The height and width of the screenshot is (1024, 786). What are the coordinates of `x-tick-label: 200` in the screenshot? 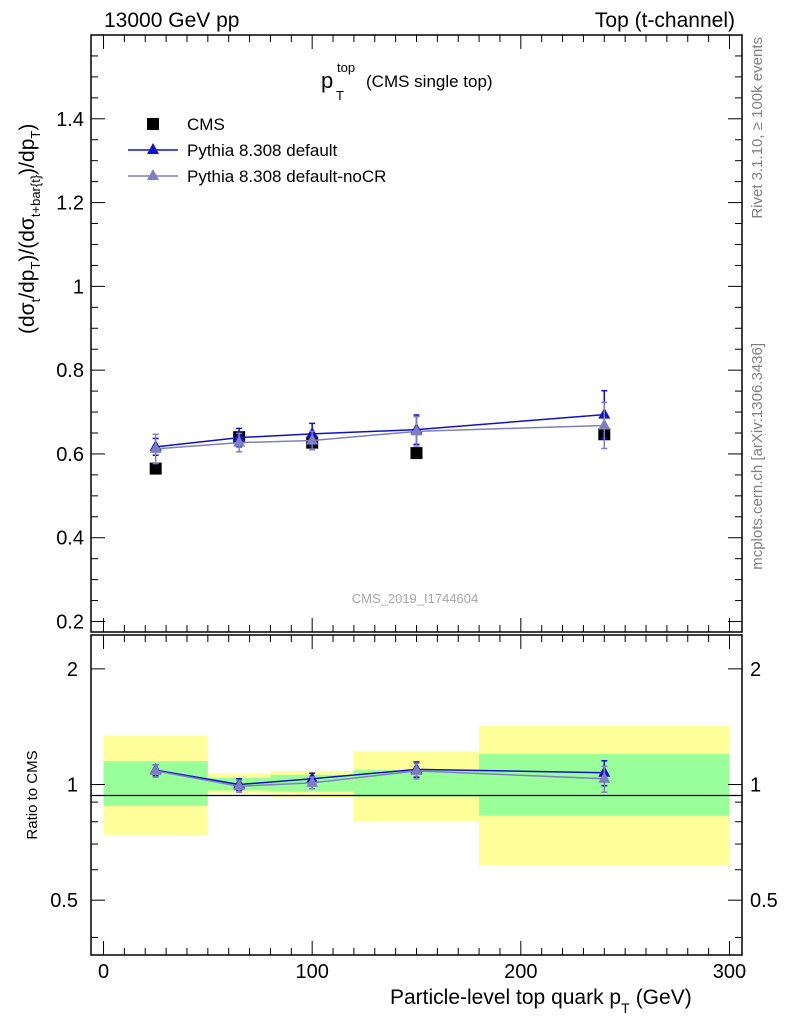 It's located at (520, 972).